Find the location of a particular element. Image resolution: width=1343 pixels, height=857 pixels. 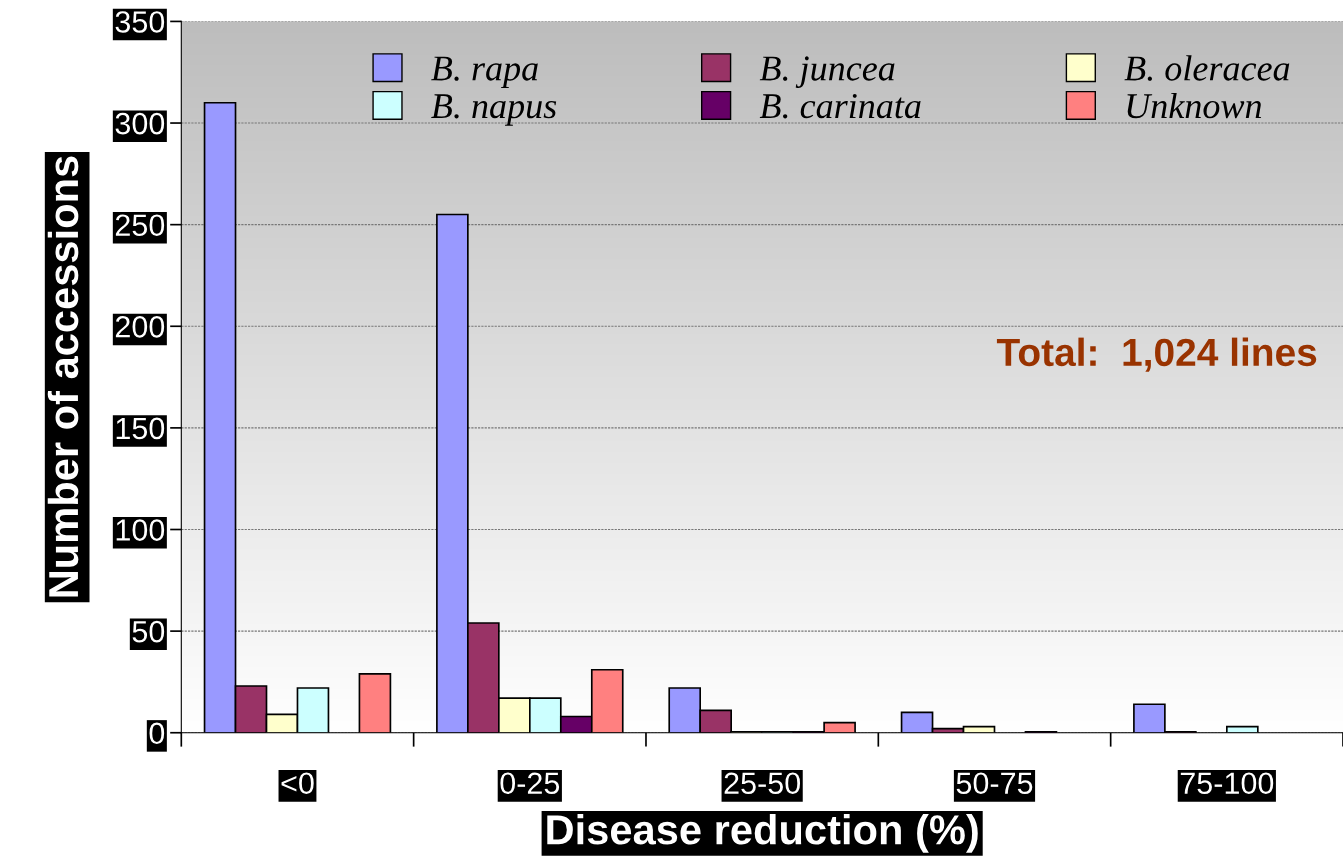

x-tick-label: 75-100 is located at coordinates (1227, 783).